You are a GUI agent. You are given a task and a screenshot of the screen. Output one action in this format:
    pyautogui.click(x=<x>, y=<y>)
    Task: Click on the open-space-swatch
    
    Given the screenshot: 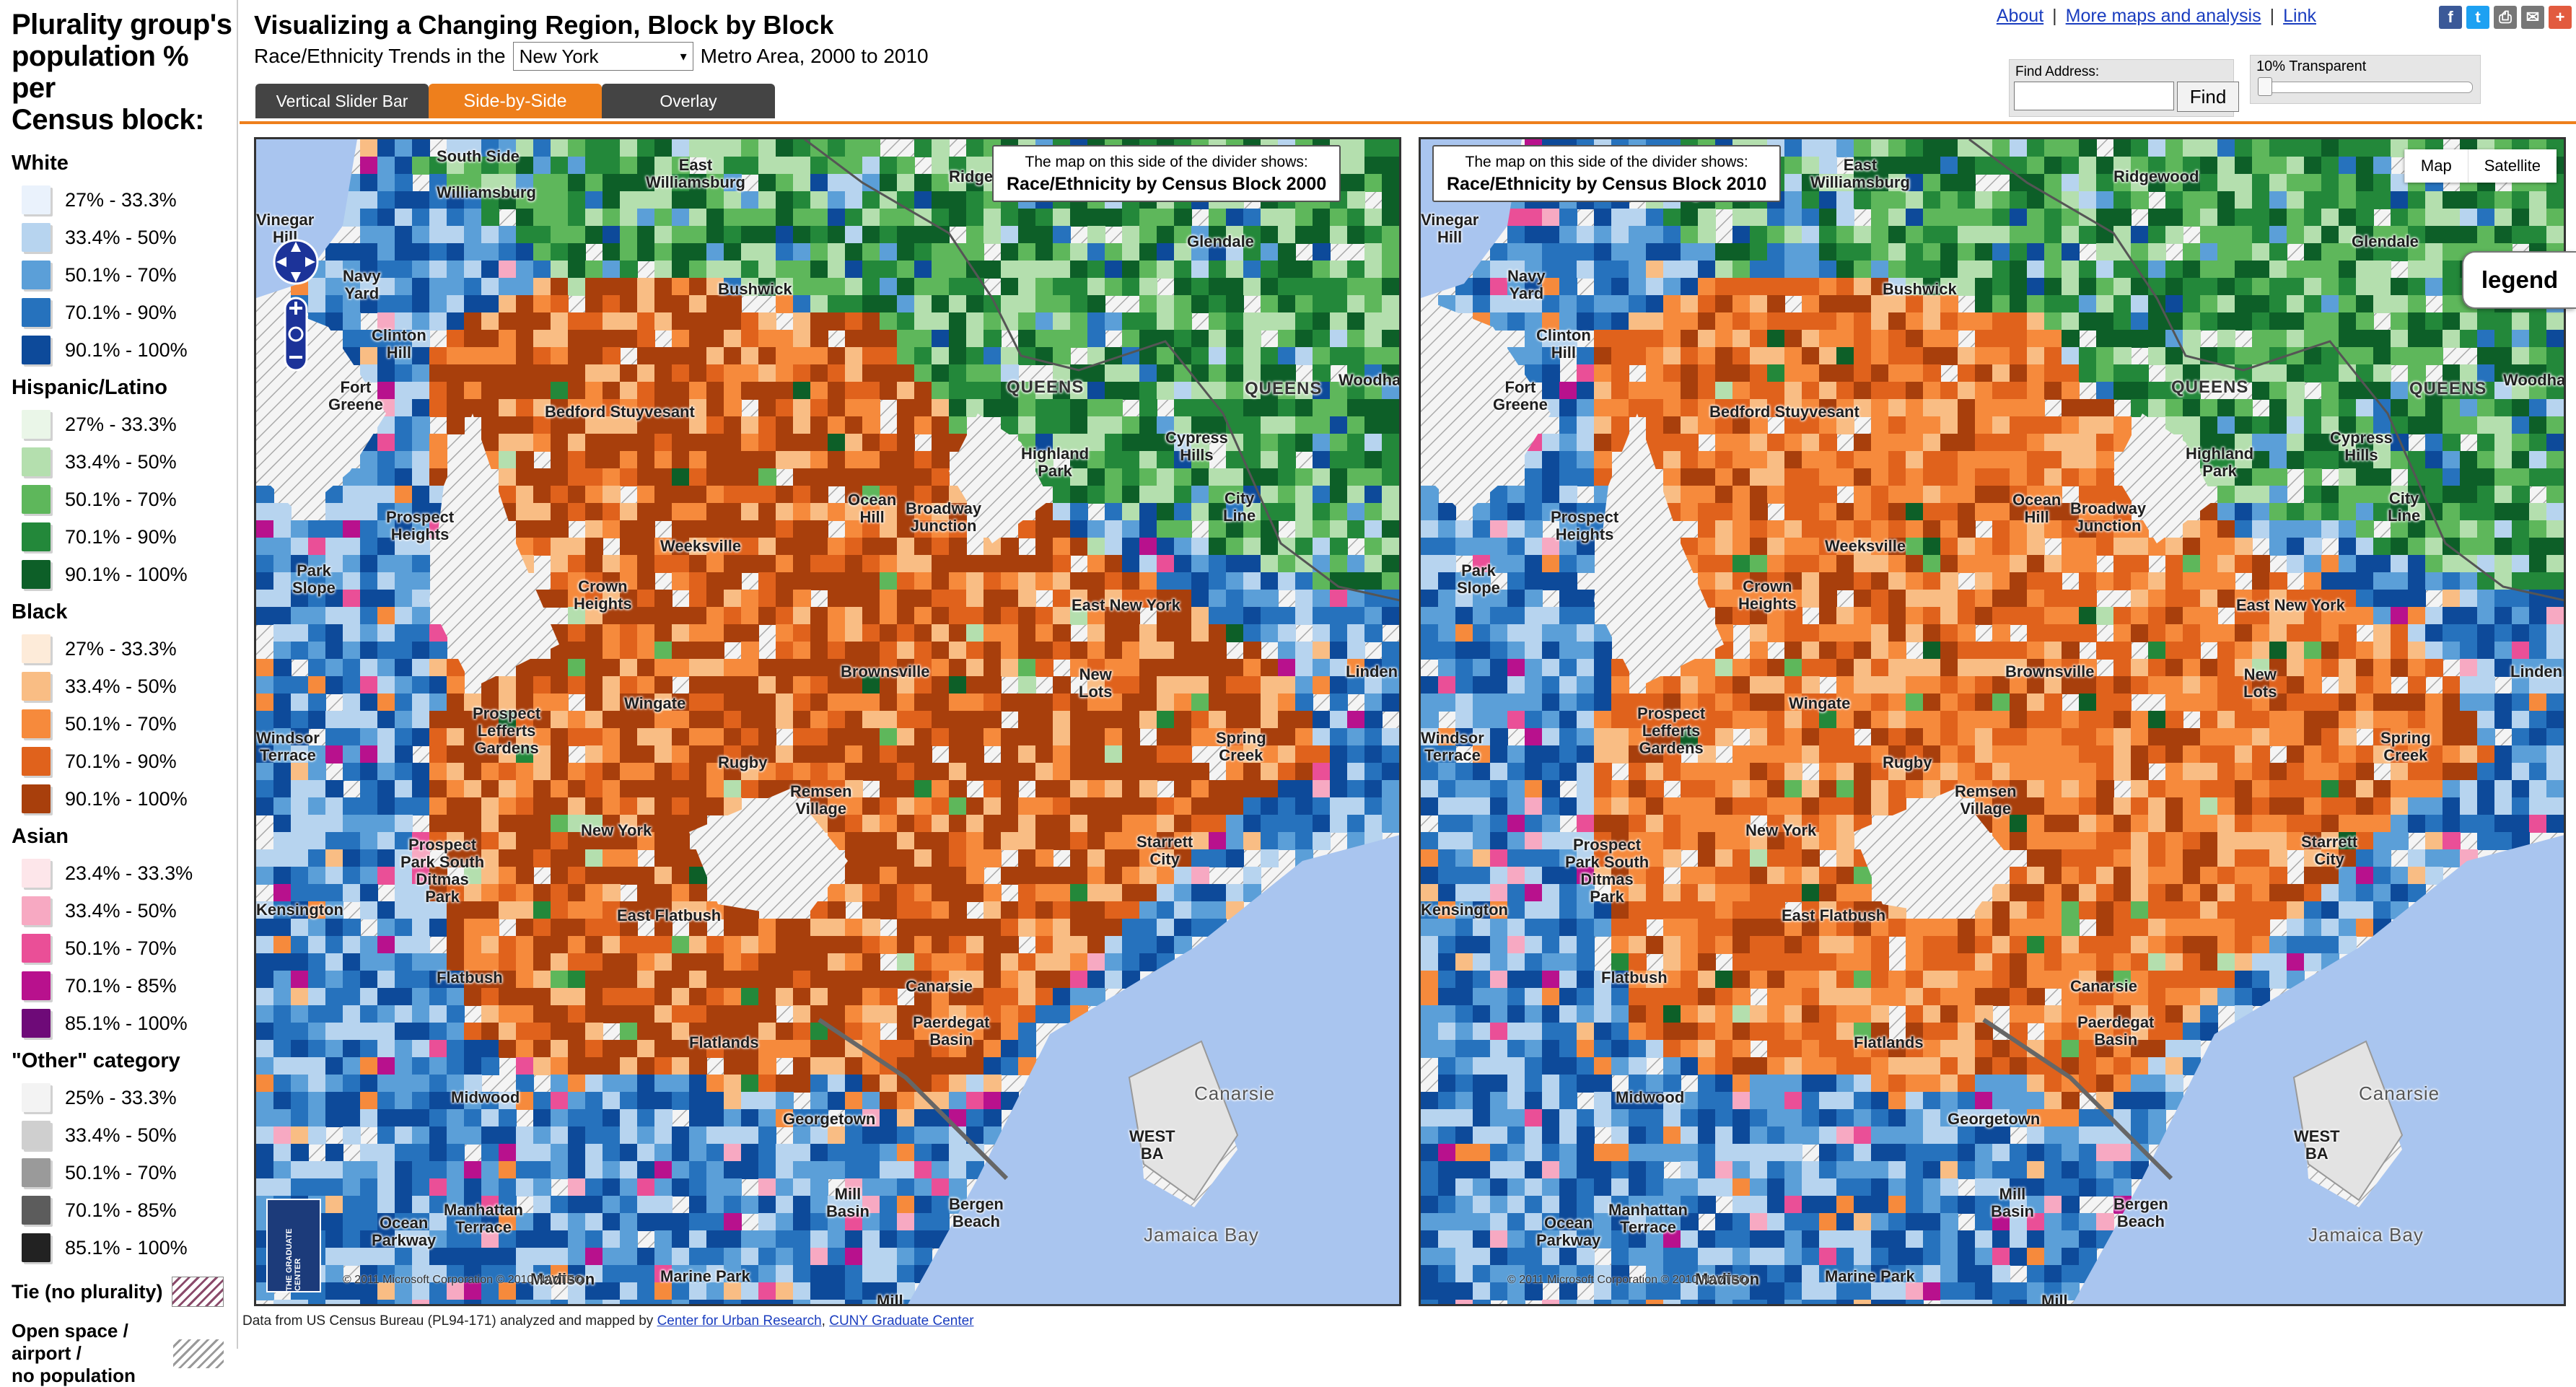 What is the action you would take?
    pyautogui.click(x=198, y=1353)
    